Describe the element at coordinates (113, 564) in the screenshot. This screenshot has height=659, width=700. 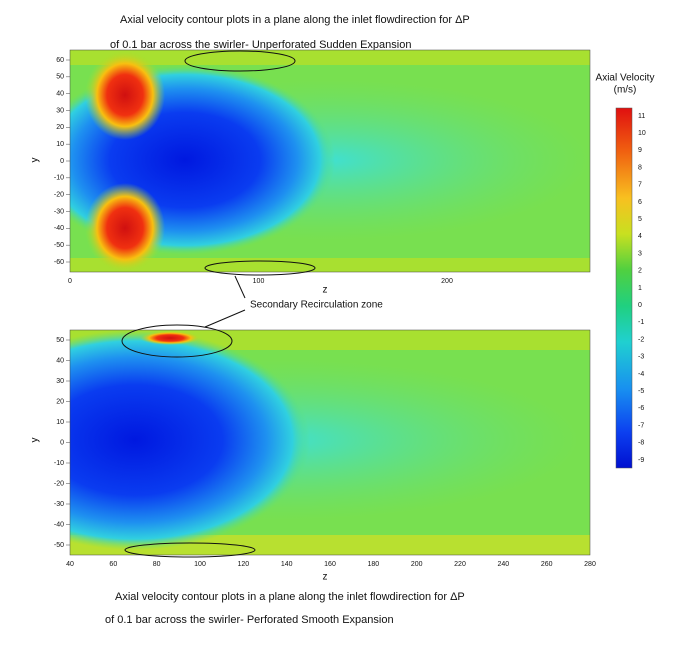
I see `x-tick-label: 60` at that location.